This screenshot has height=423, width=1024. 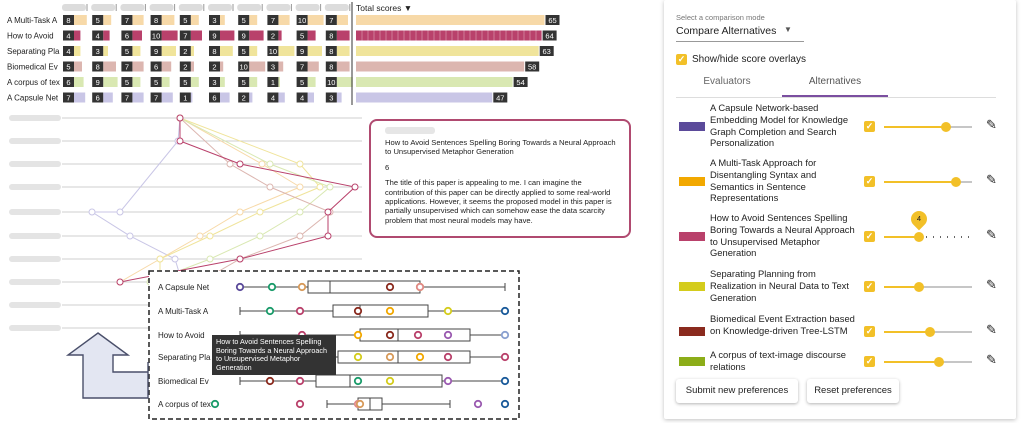 I want to click on row-label: How to Avoid, so click(x=30, y=36).